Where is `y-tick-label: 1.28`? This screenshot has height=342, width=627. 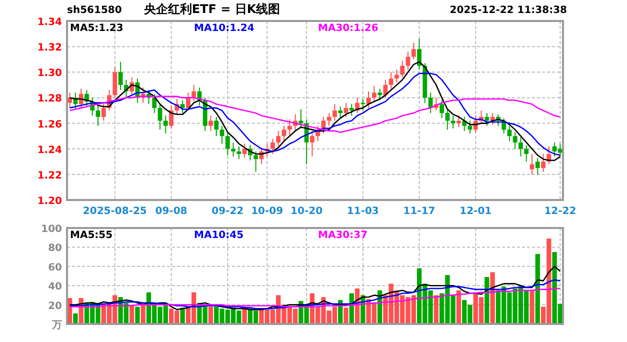 y-tick-label: 1.28 is located at coordinates (49, 99).